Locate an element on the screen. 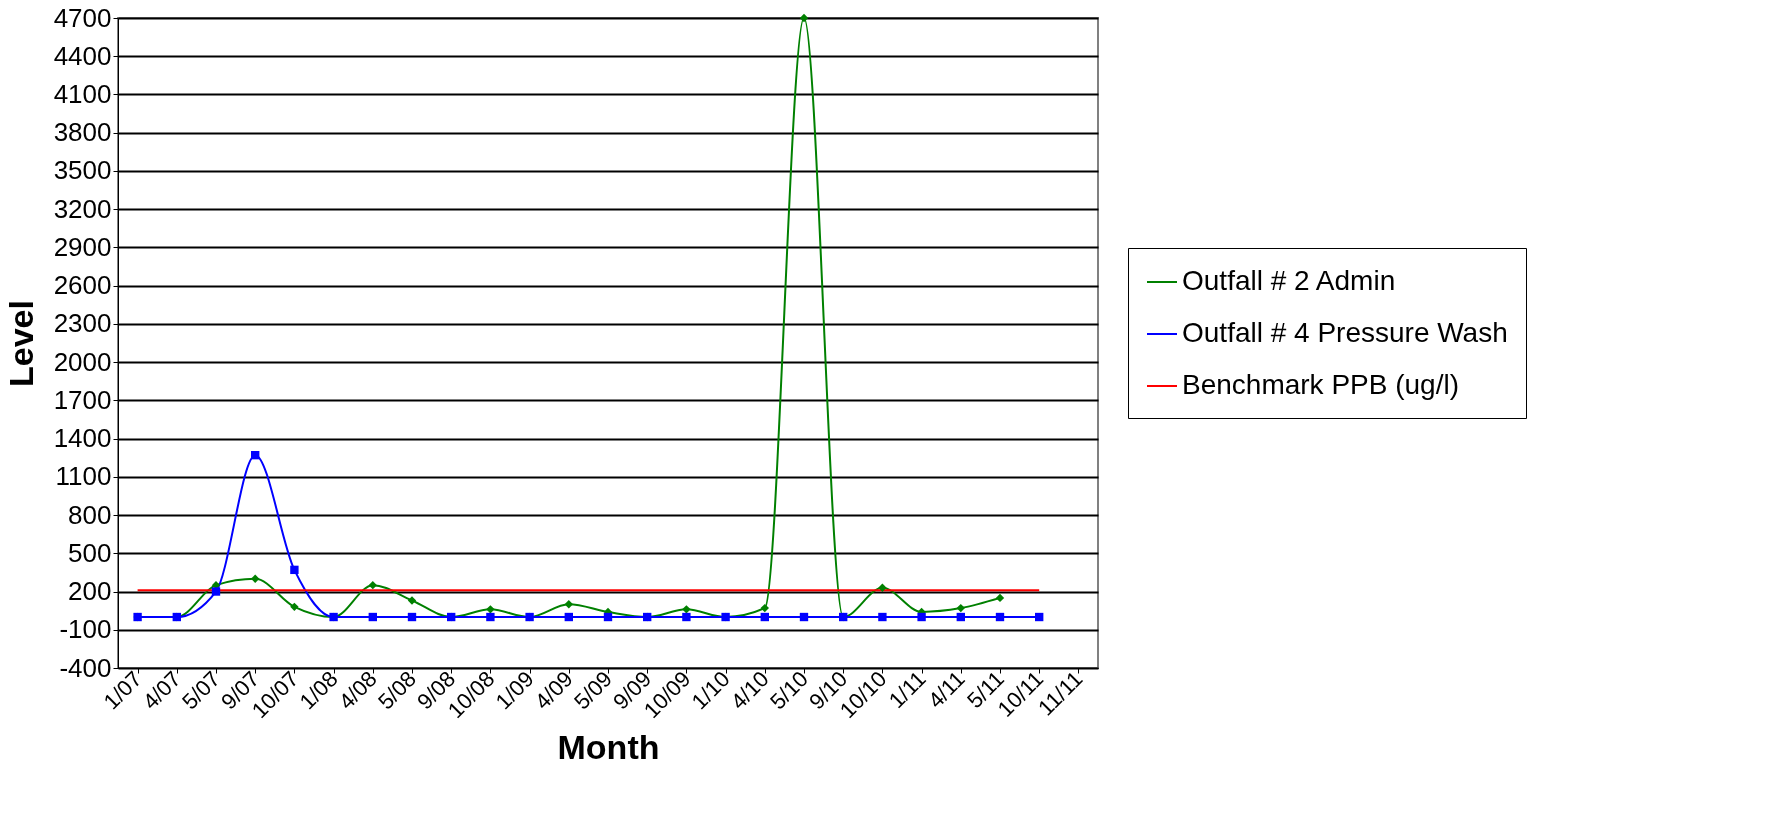 The height and width of the screenshot is (820, 1765). y-axis-title: Level is located at coordinates (20, 343).